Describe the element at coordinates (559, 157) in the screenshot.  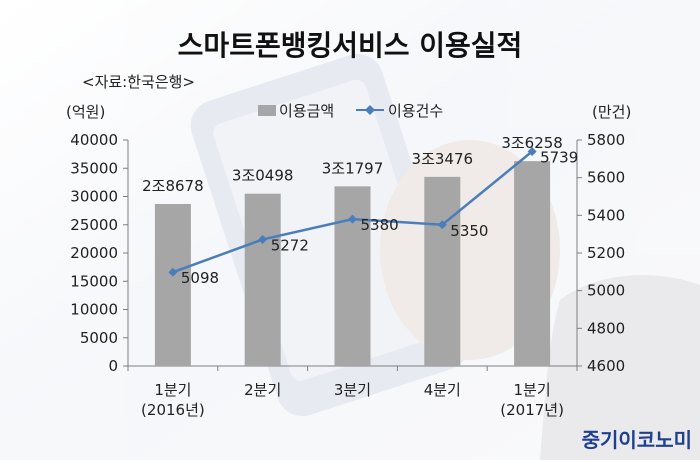
I see `line-value-label: 5739` at that location.